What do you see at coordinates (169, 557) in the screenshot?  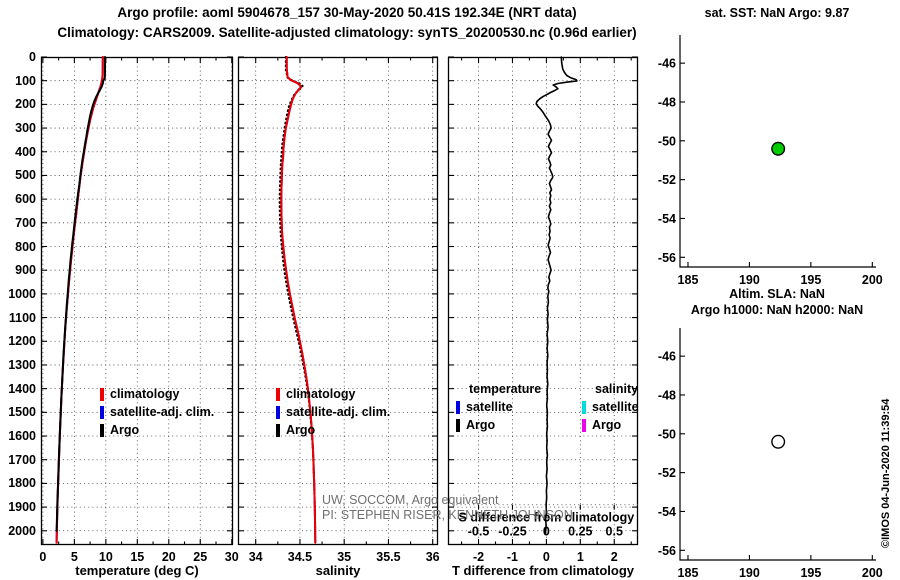 I see `svg-text: 20` at bounding box center [169, 557].